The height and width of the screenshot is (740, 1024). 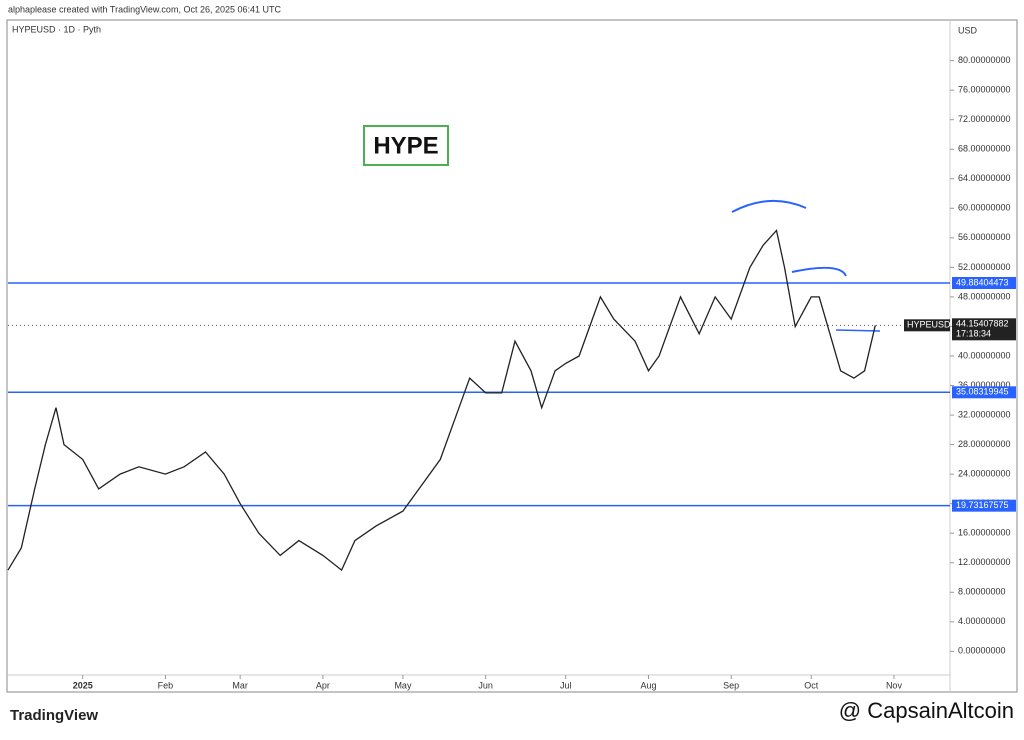 What do you see at coordinates (984, 119) in the screenshot?
I see `y-tick-label: 72.00000000` at bounding box center [984, 119].